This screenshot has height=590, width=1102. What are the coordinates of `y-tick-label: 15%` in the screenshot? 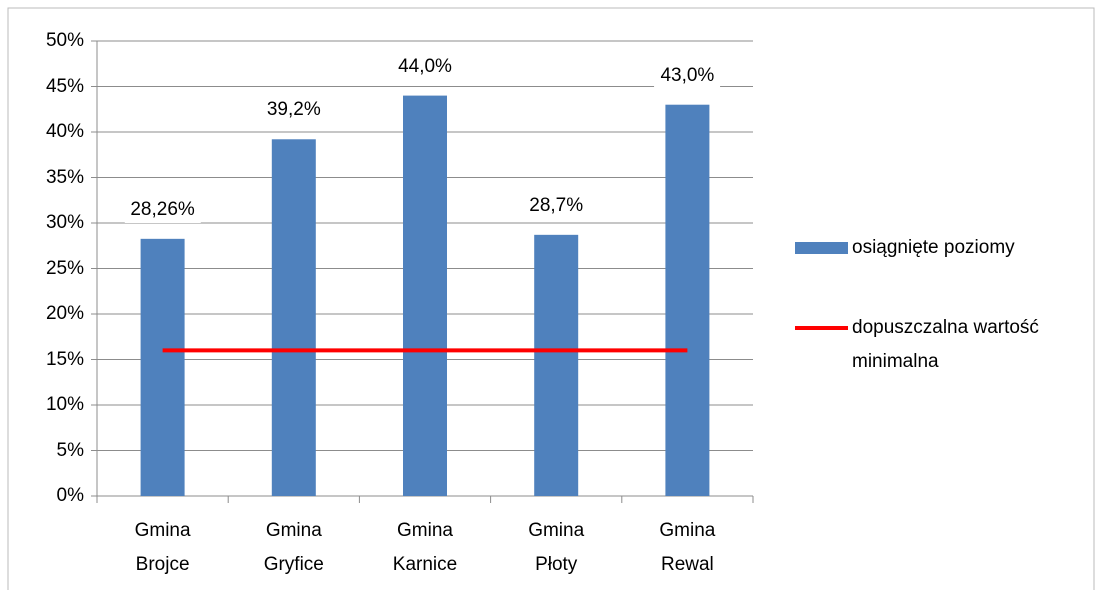 It's located at (64, 359).